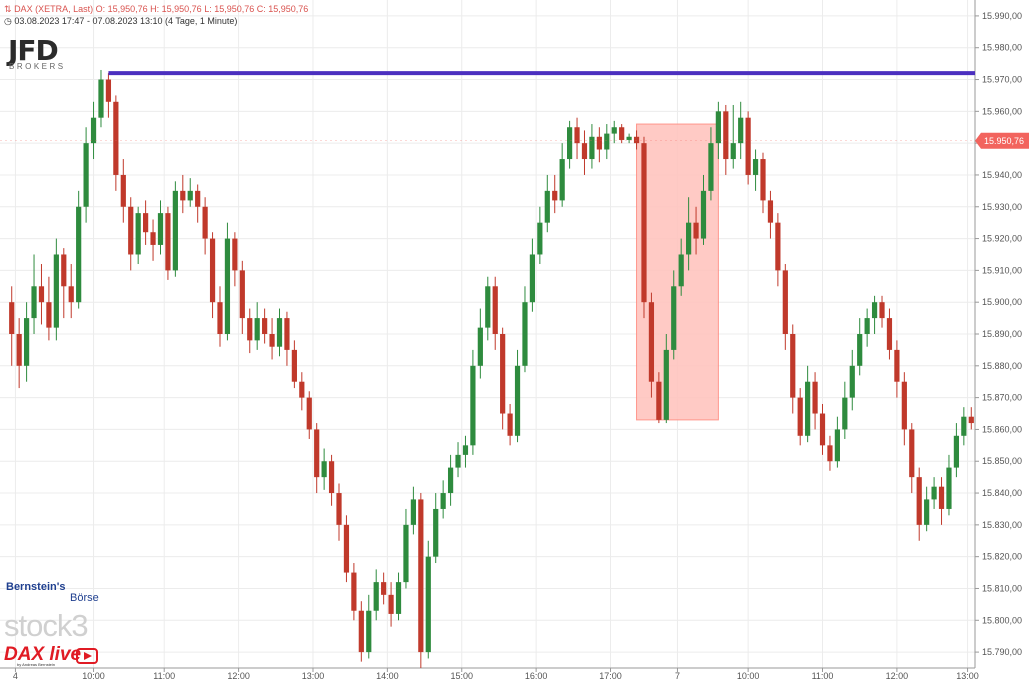  What do you see at coordinates (1002, 48) in the screenshot?
I see `y-tick-label: 15.980,00` at bounding box center [1002, 48].